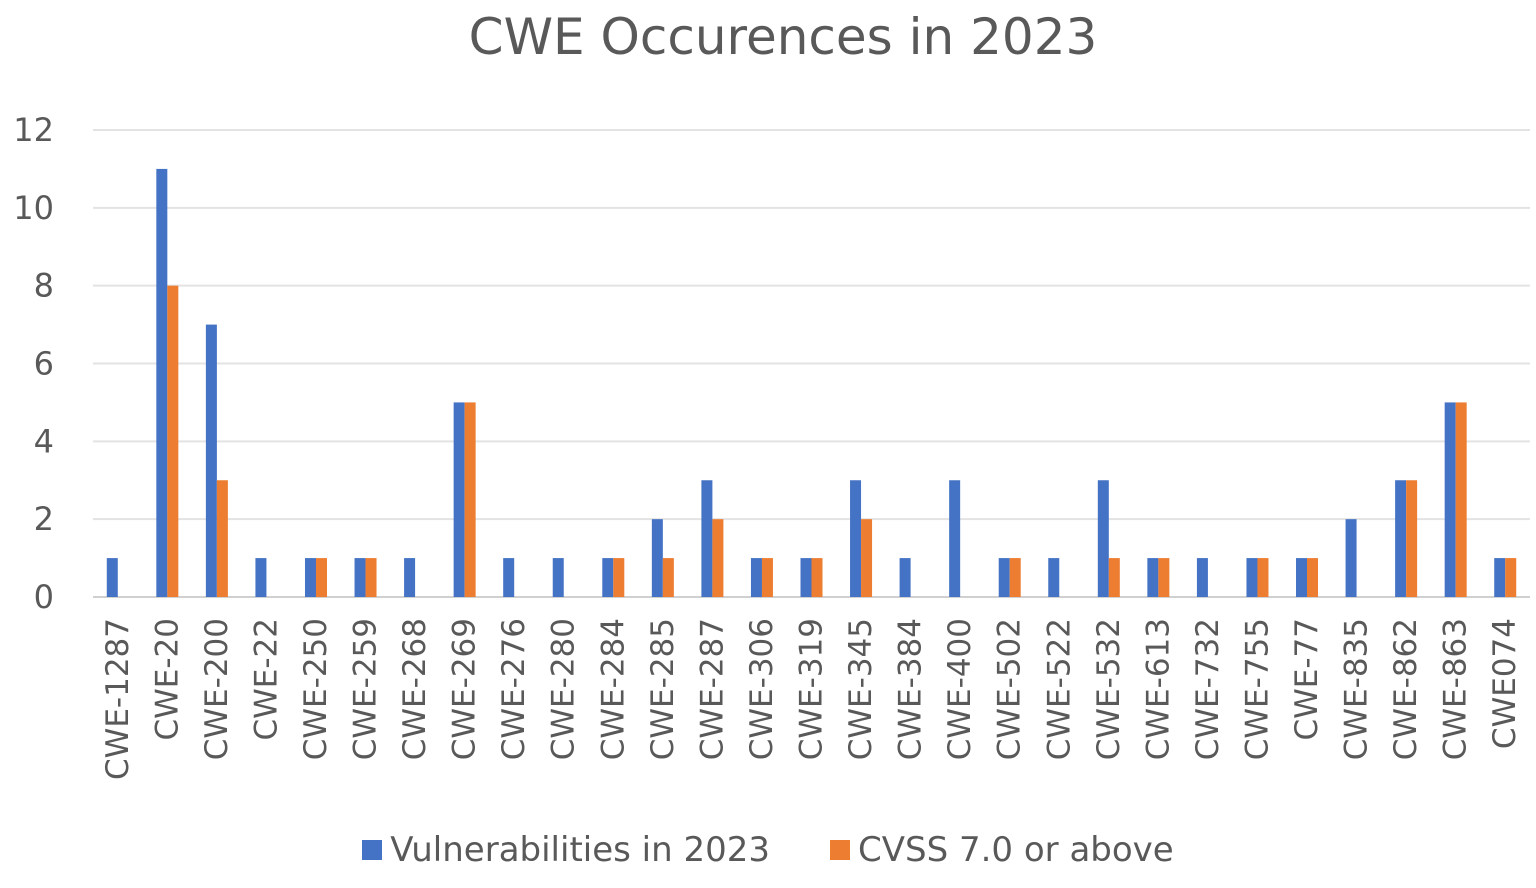 This screenshot has height=888, width=1536. Describe the element at coordinates (1307, 679) in the screenshot. I see `x-tick-label: CWE-77` at that location.